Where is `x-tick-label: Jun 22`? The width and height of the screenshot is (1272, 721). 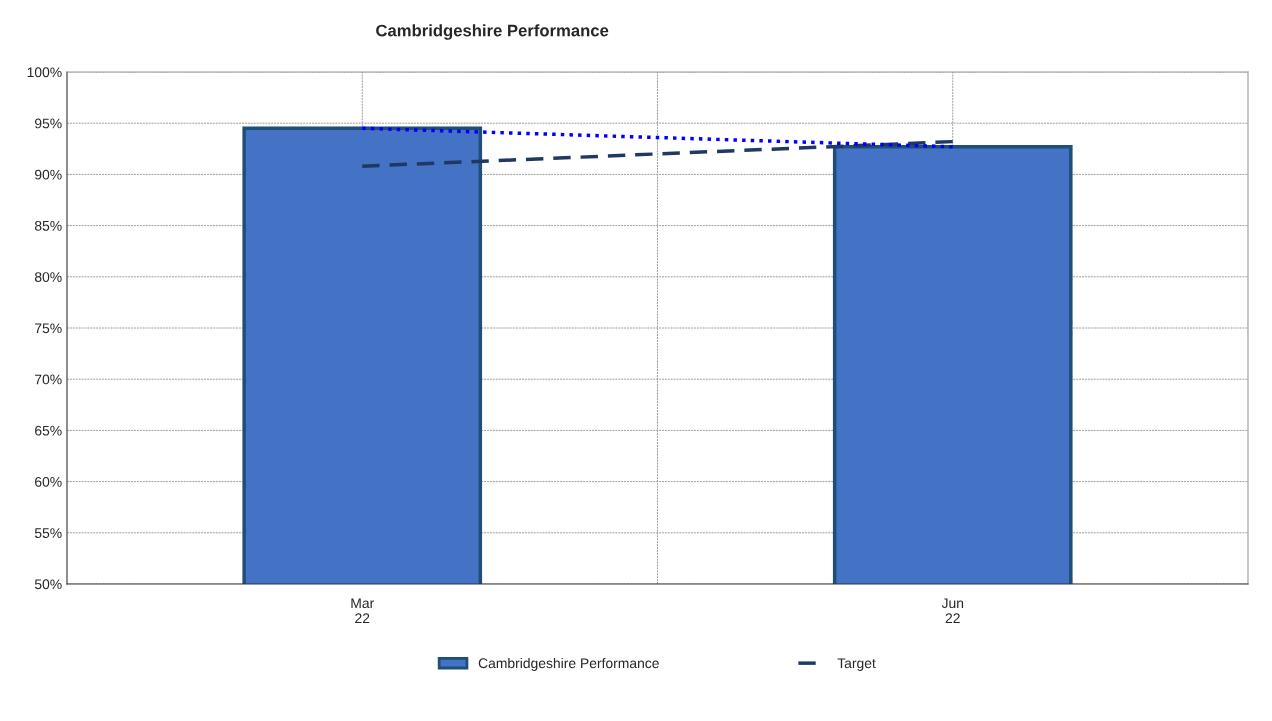 x-tick-label: Jun 22 is located at coordinates (952, 610).